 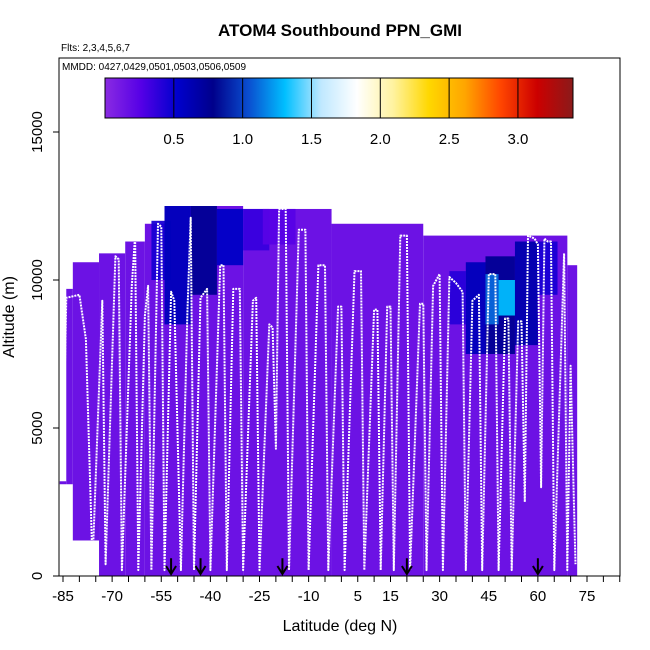 I want to click on colorbar-tick-label: 3.0, so click(x=518, y=139).